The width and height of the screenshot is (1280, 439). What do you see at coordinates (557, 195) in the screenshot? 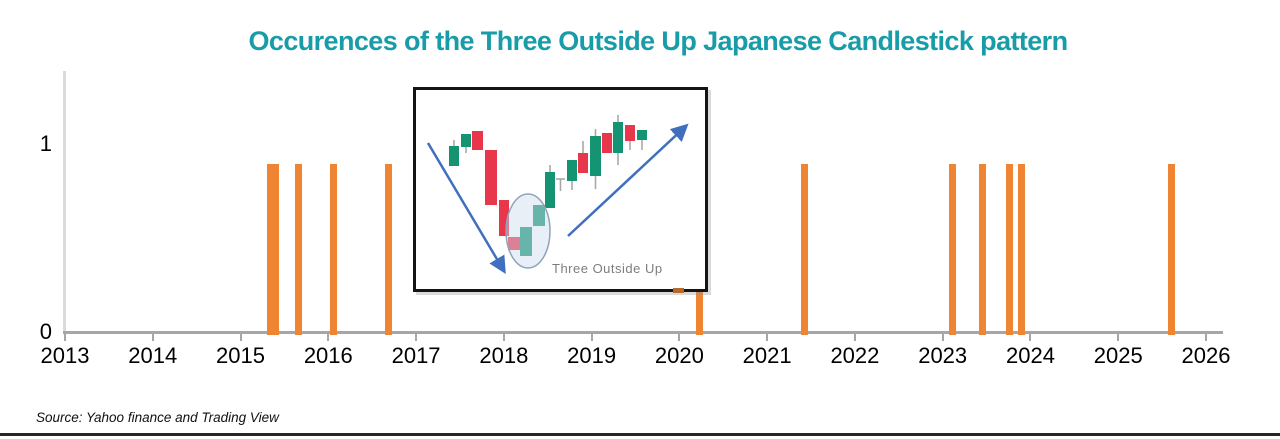
I see `candlestick-diagram` at bounding box center [557, 195].